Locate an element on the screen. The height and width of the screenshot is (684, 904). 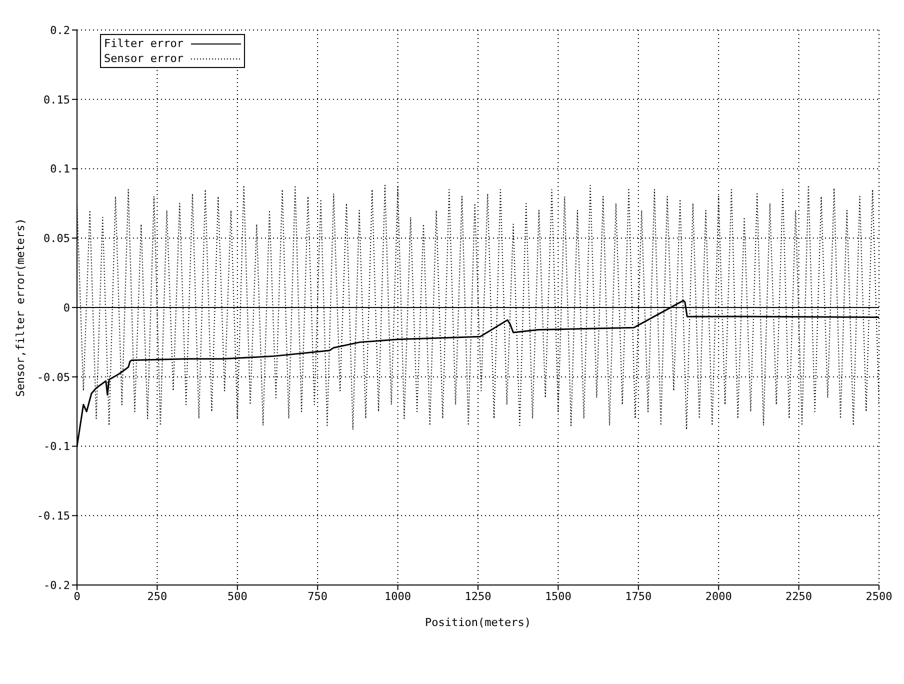
x-axis-title: Position(meters) is located at coordinates (478, 622).